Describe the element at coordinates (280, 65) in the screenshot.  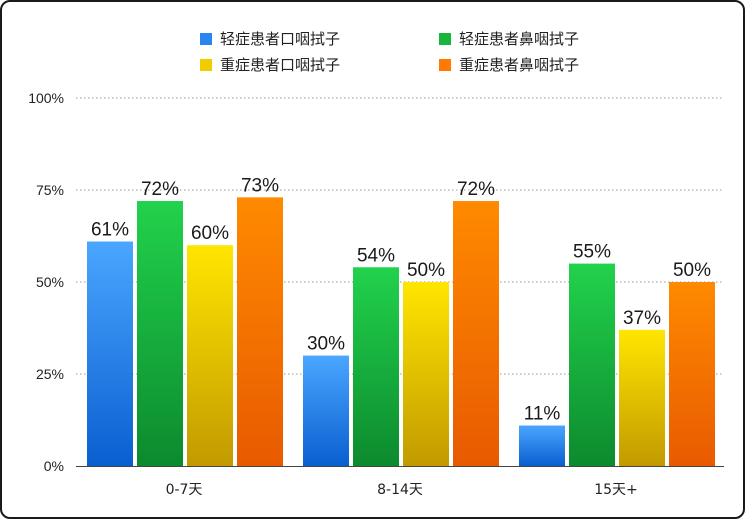
I see `legend-label: 重症患者口咽拭子` at that location.